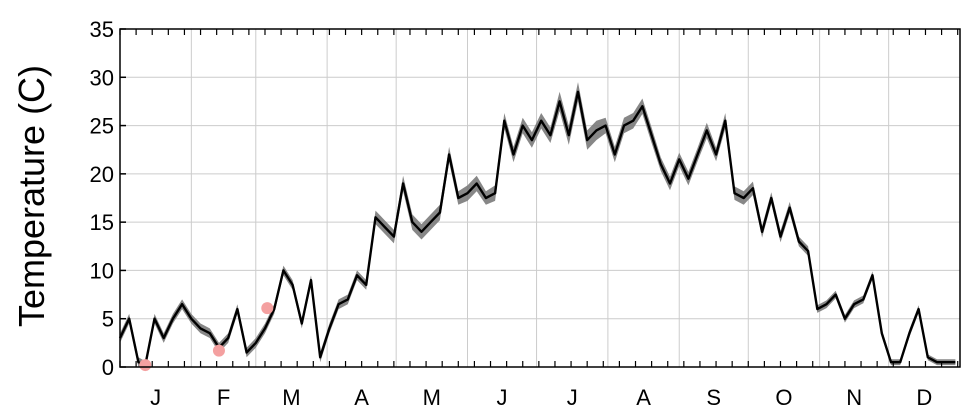 This screenshot has width=962, height=417. What do you see at coordinates (924, 397) in the screenshot?
I see `x-month-label: D` at bounding box center [924, 397].